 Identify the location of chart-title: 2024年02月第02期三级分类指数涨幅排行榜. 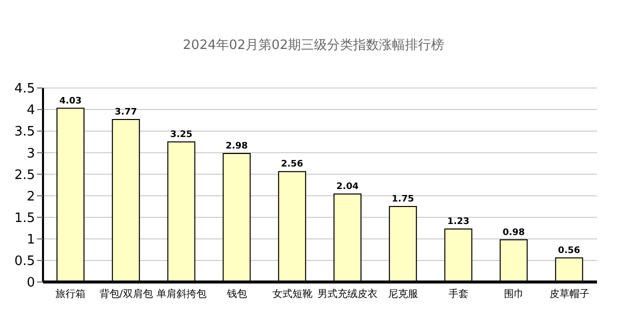
(314, 45).